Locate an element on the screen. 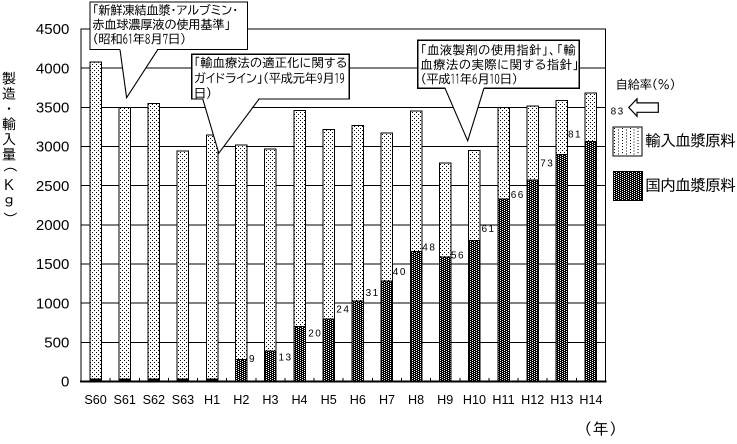  svg-text: H2 is located at coordinates (241, 400).